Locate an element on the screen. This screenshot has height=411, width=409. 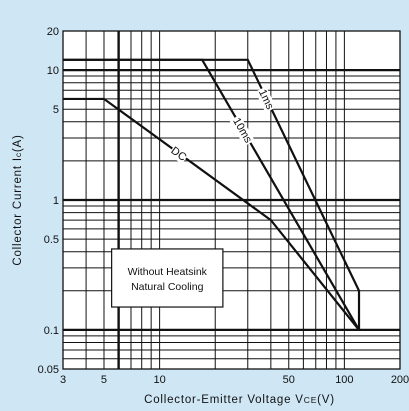
x-tick-label: 10 is located at coordinates (159, 380).